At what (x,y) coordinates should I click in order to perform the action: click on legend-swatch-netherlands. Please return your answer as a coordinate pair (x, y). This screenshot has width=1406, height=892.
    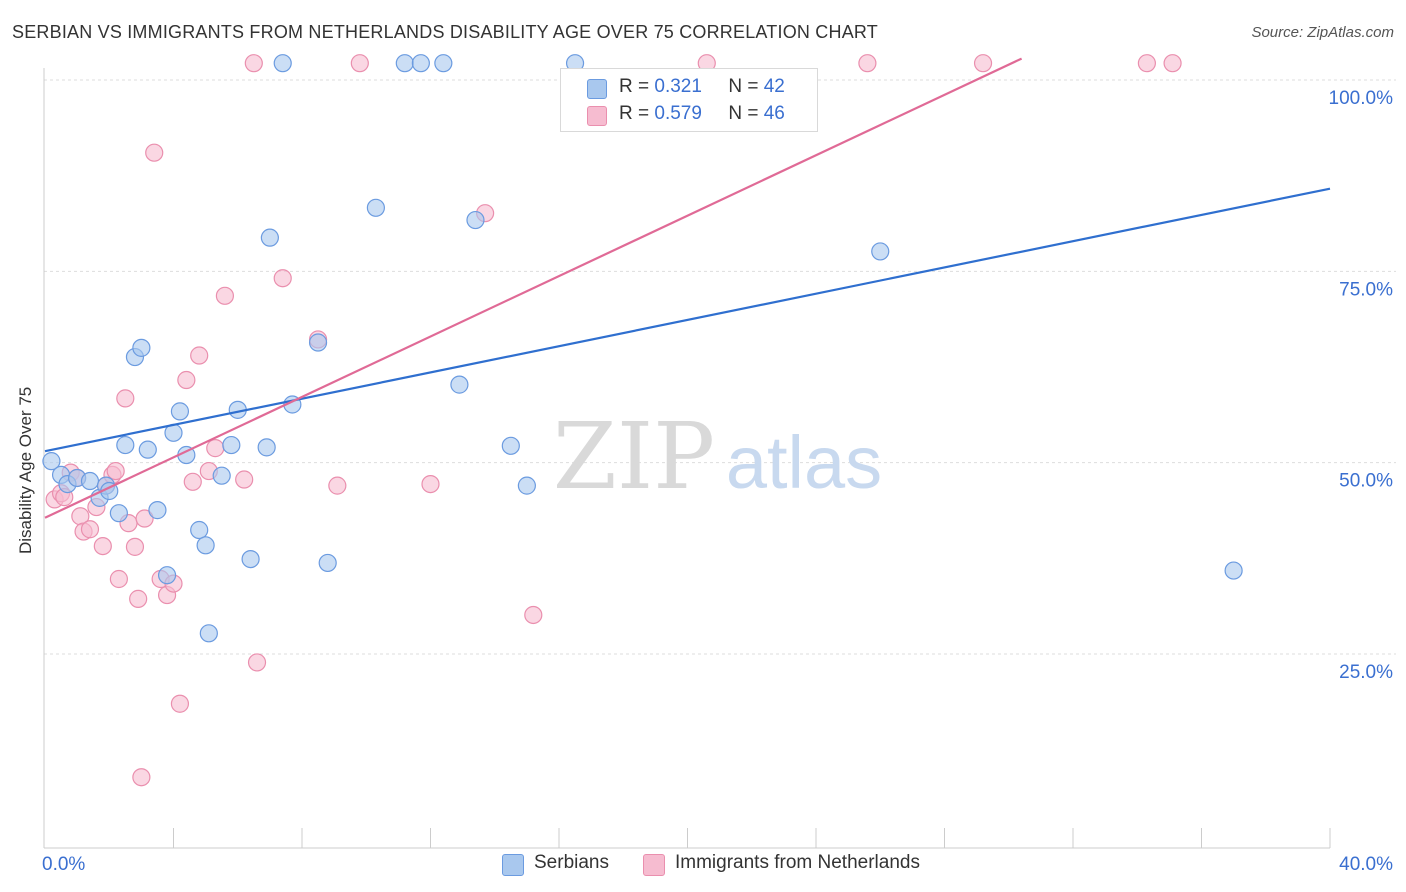
    Looking at the image, I should click on (597, 116).